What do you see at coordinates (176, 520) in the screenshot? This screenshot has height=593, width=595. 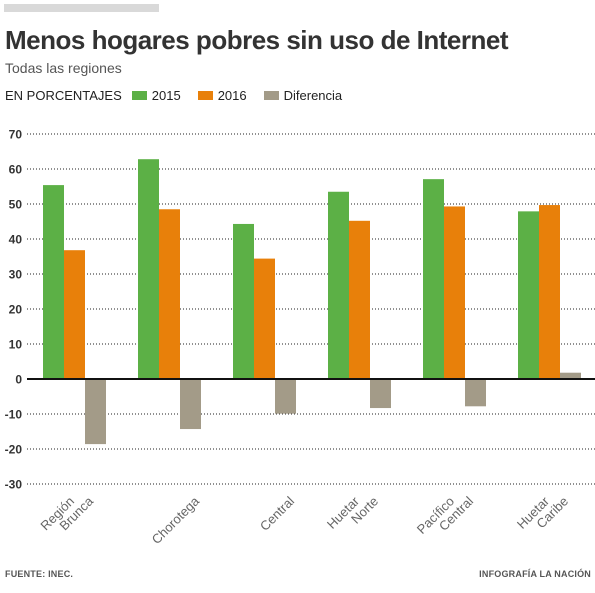 I see `x-tick-label: Chorotega` at bounding box center [176, 520].